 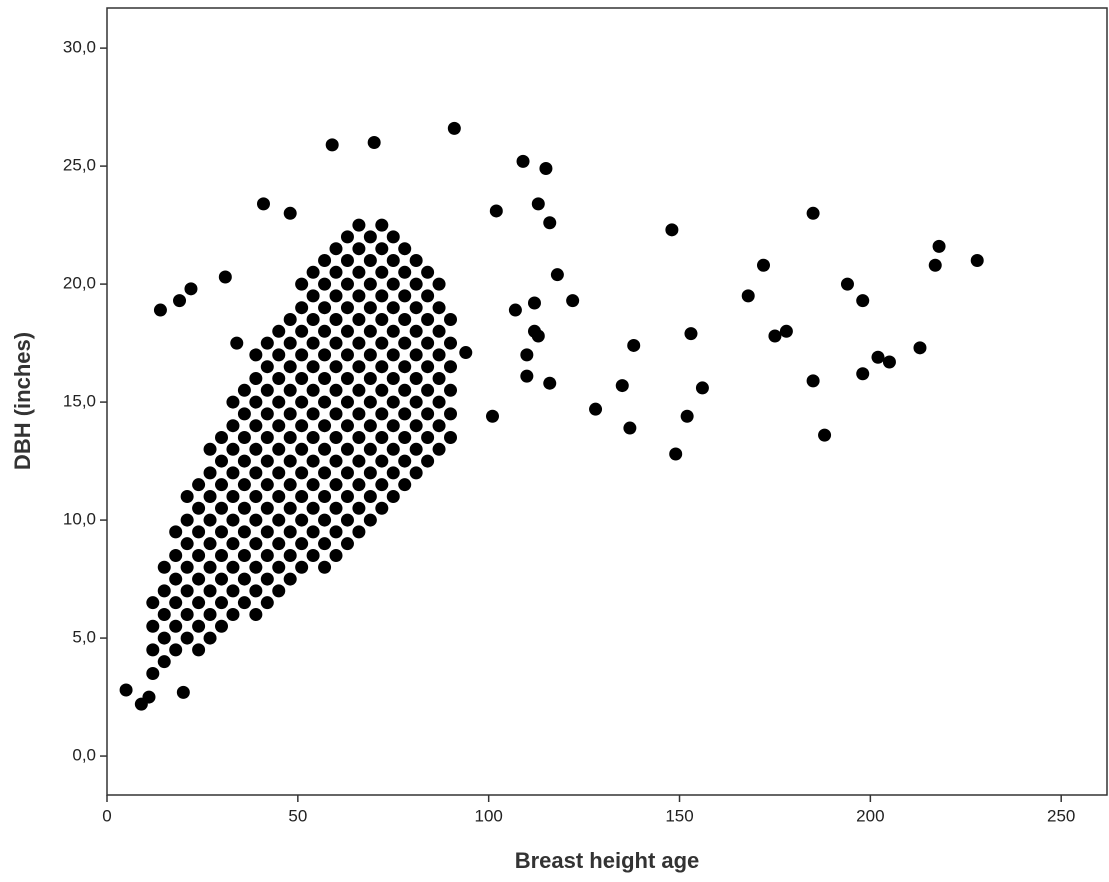 What do you see at coordinates (22, 401) in the screenshot?
I see `y-axis-title: DBH (inches)` at bounding box center [22, 401].